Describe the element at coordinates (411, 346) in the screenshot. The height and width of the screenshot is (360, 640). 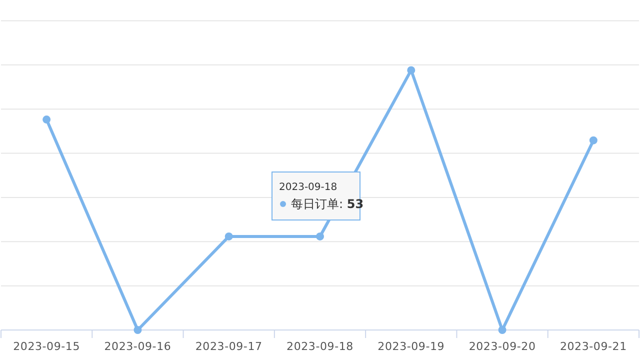
I see `x-tick-label: 2023-09-19` at that location.